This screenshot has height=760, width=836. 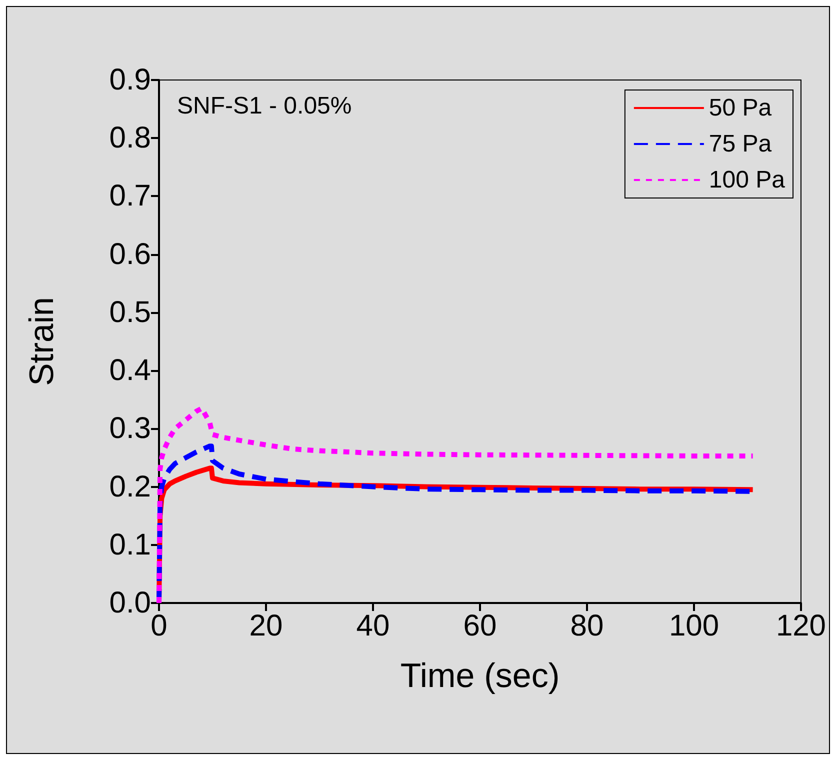 What do you see at coordinates (130, 603) in the screenshot?
I see `y-tick-label: 0.0` at bounding box center [130, 603].